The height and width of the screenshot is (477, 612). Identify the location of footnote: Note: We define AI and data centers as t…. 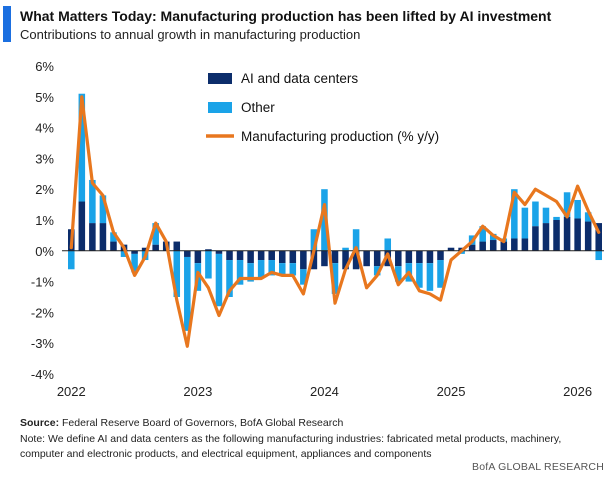
(291, 446).